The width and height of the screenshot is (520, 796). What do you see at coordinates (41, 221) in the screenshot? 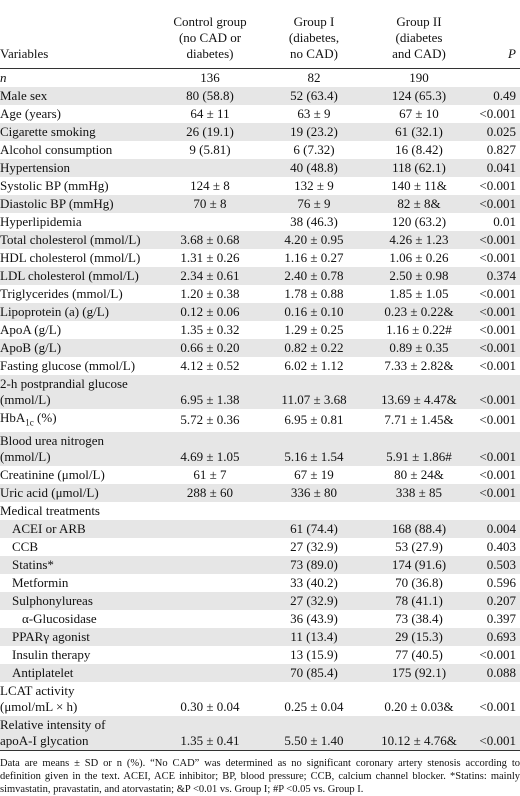
I see `row-label: Hyperlipidemia` at bounding box center [41, 221].